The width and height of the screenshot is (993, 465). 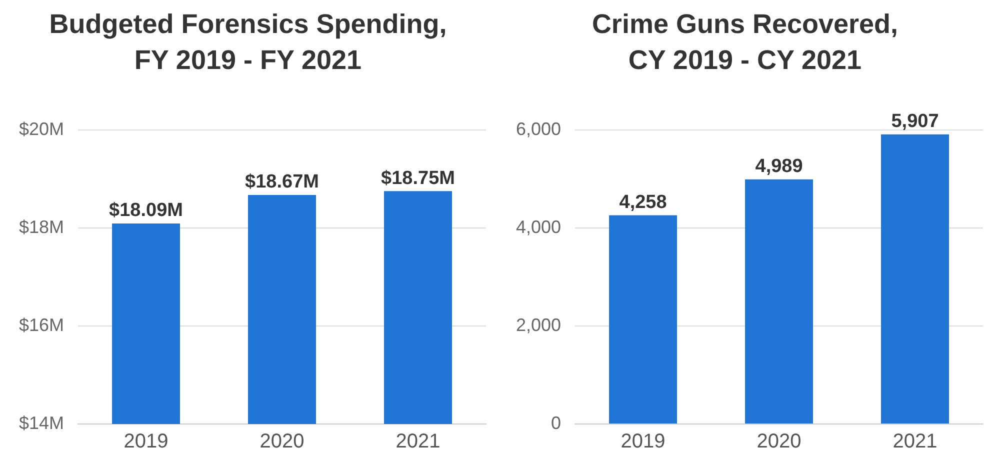 I want to click on y-tick-label: 6,000, so click(x=539, y=128).